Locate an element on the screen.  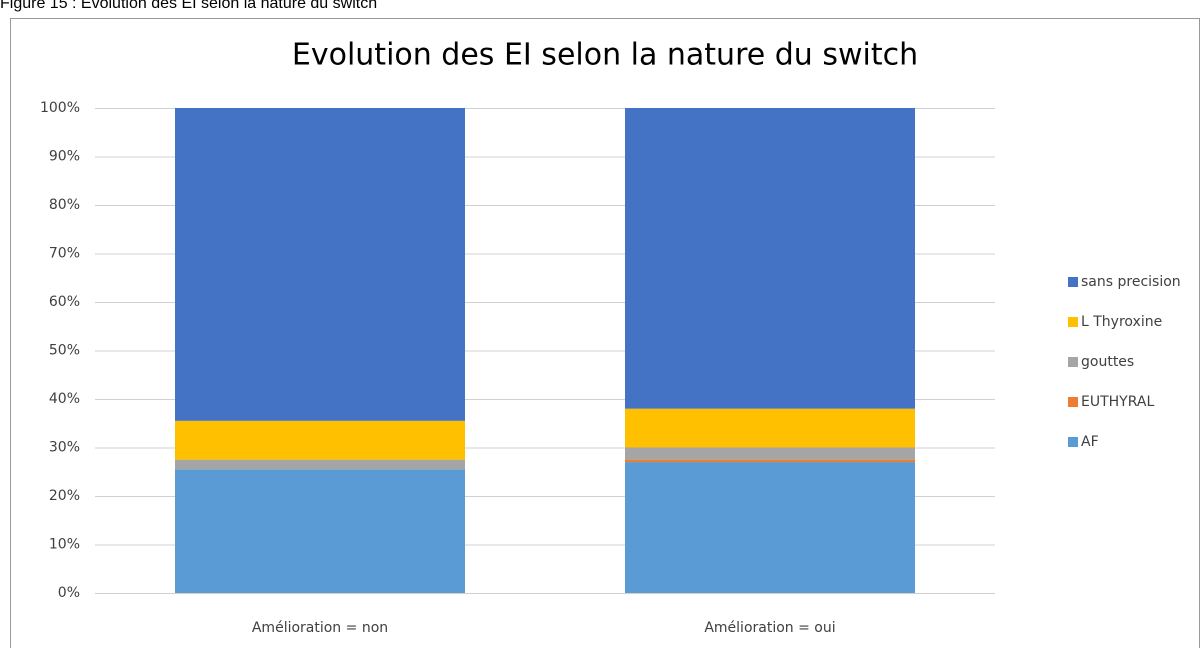
y-tick-label: 70% is located at coordinates (64, 254).